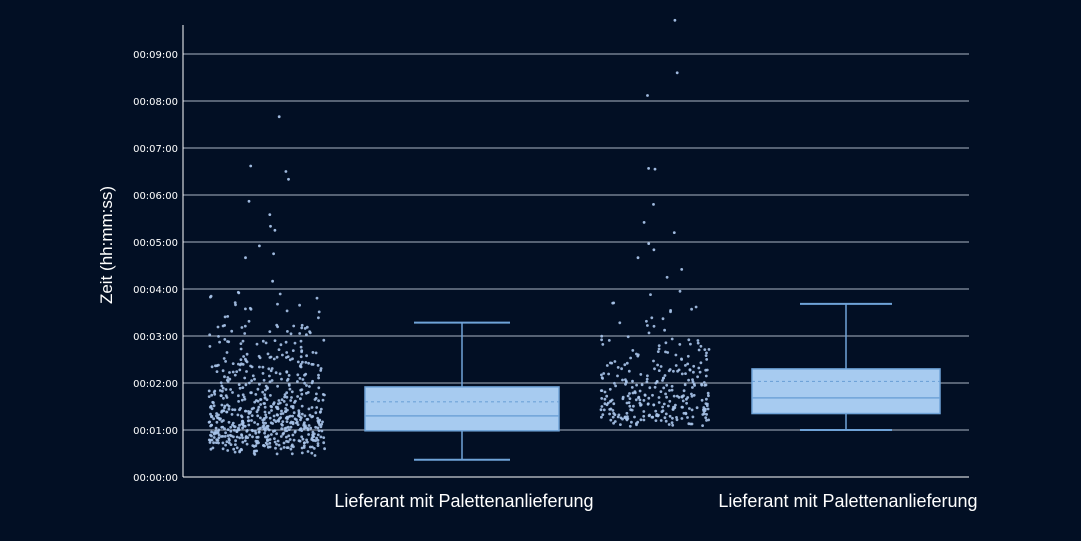 The image size is (1081, 541). I want to click on y-tick-label: 00:09:00, so click(155, 55).